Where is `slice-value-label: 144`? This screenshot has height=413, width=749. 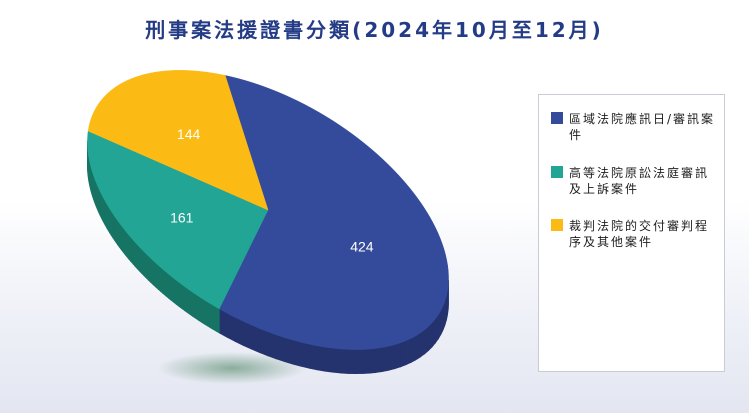
slice-value-label: 144 is located at coordinates (189, 134).